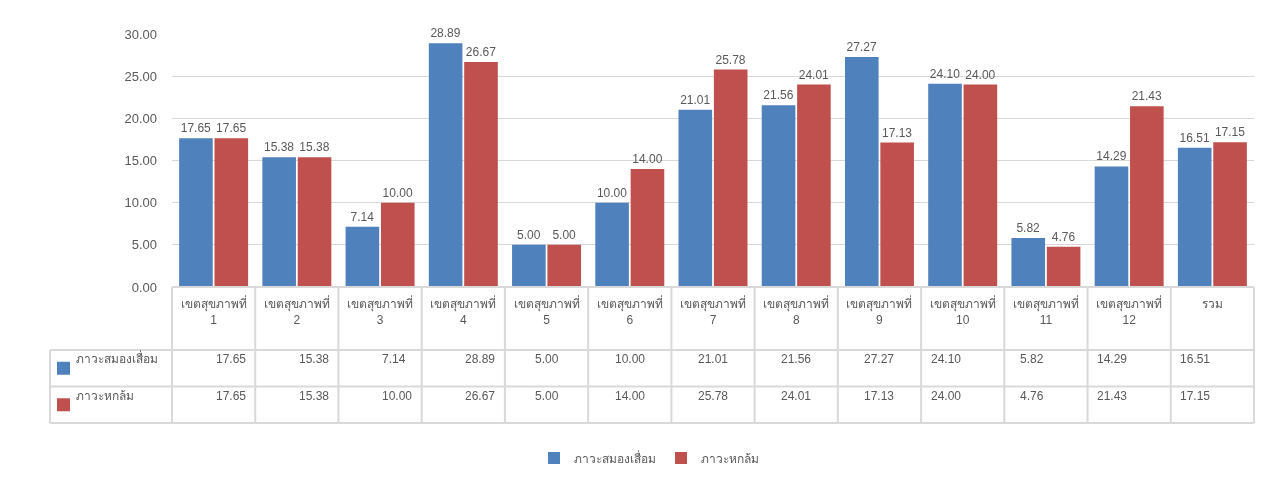 The image size is (1285, 492). Describe the element at coordinates (140, 76) in the screenshot. I see `y-tick-label: 25.00` at that location.